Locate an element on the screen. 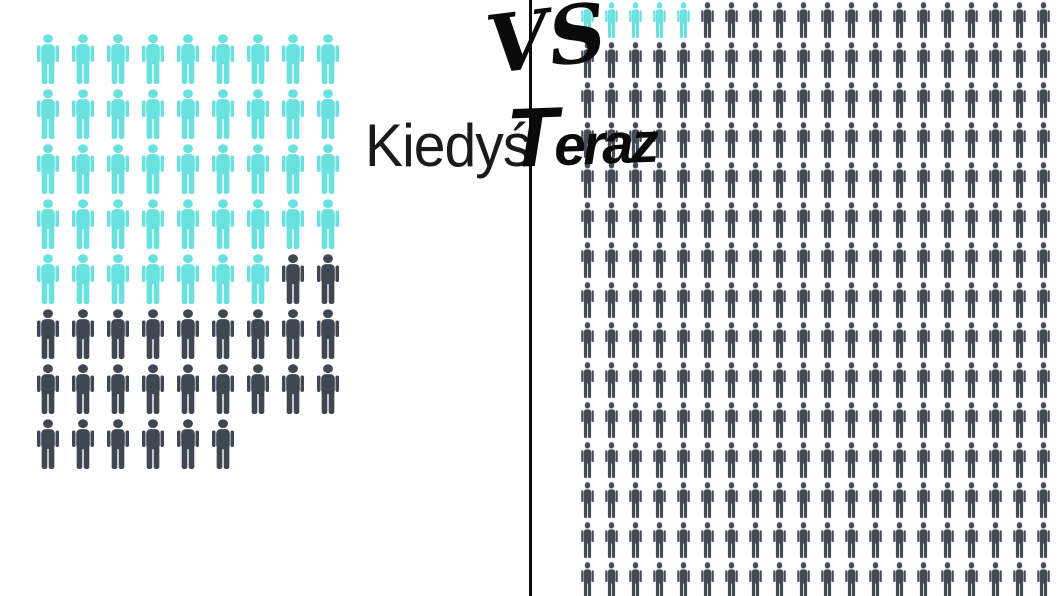 The width and height of the screenshot is (1060, 596). teraz-label-initial: T is located at coordinates (530, 137).